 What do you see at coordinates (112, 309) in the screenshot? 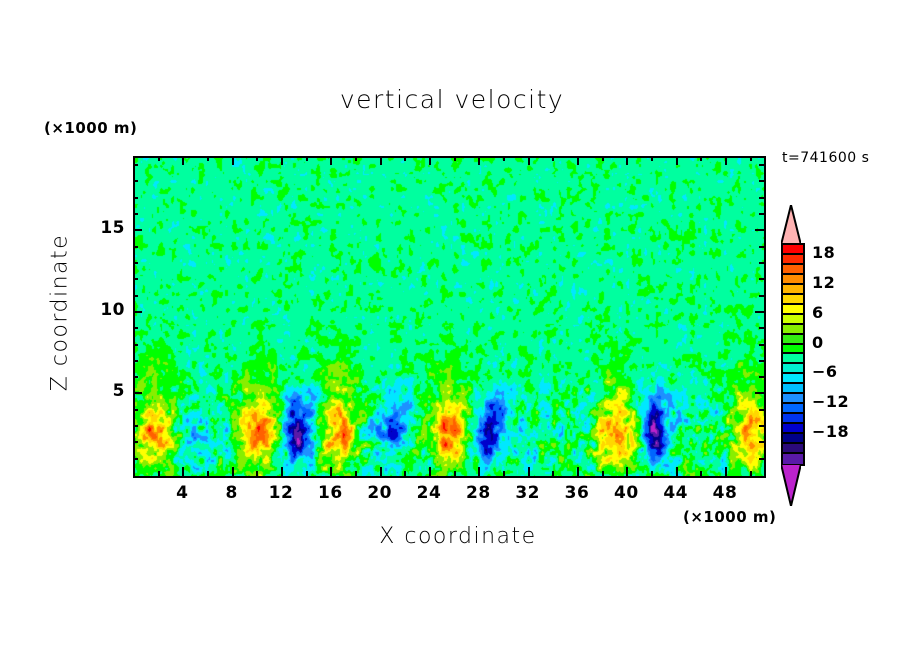
I see `y-axis-tick-label: 10` at bounding box center [112, 309].